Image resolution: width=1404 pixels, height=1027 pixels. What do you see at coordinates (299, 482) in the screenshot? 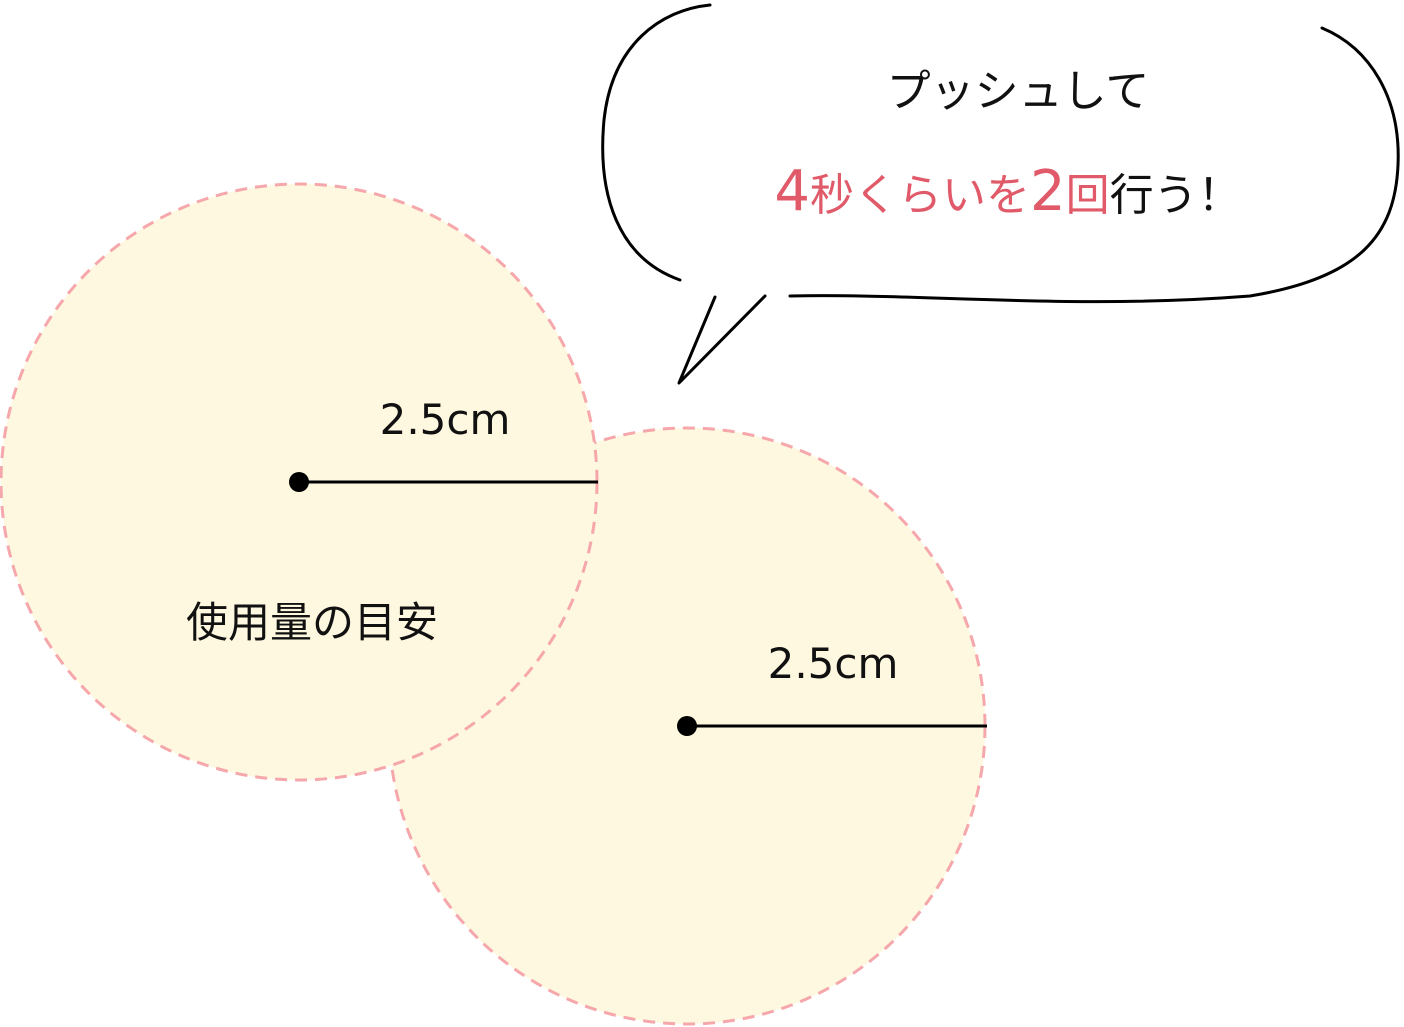
I see `circle-1-center-dot` at bounding box center [299, 482].